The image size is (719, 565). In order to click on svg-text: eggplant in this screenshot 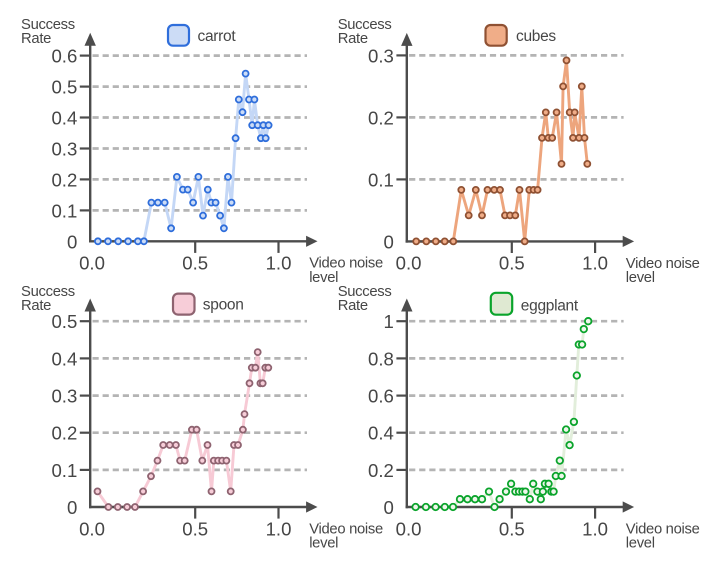, I will do `click(550, 306)`.